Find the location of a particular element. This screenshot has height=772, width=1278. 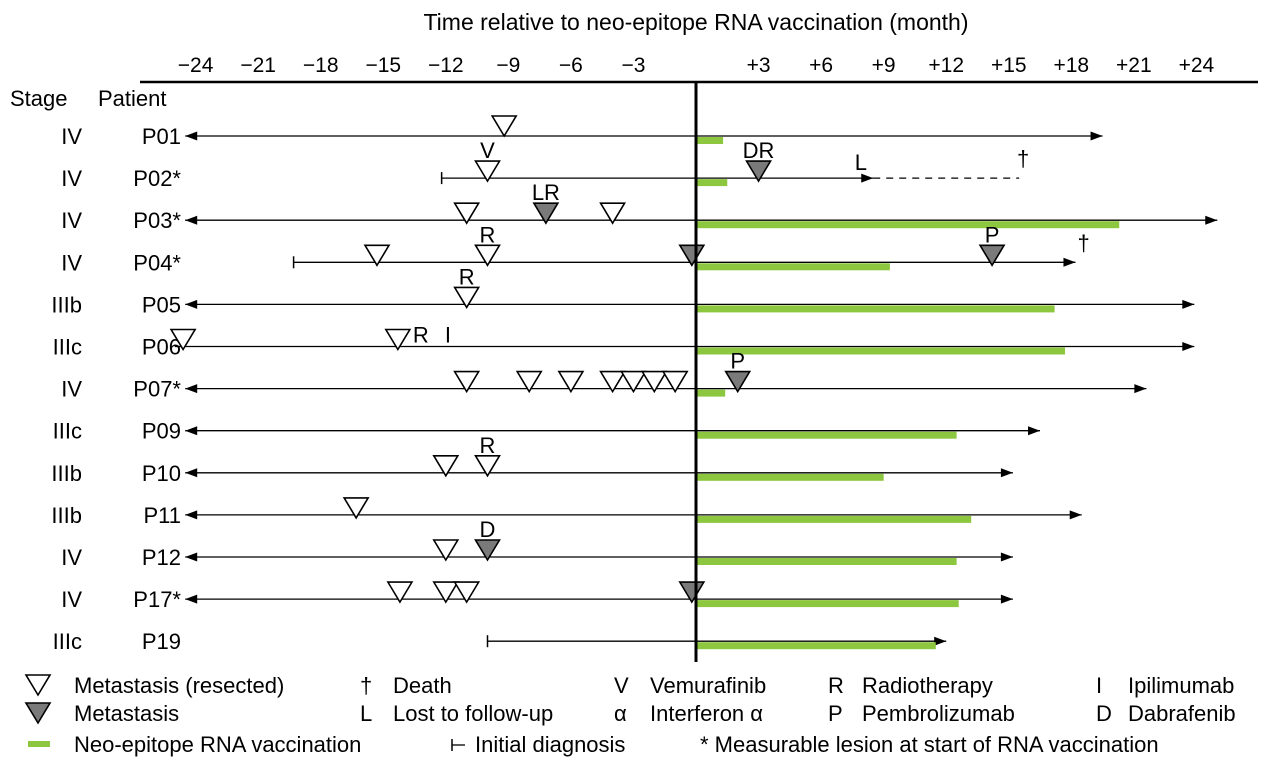

patient-id: P02* is located at coordinates (157, 178).